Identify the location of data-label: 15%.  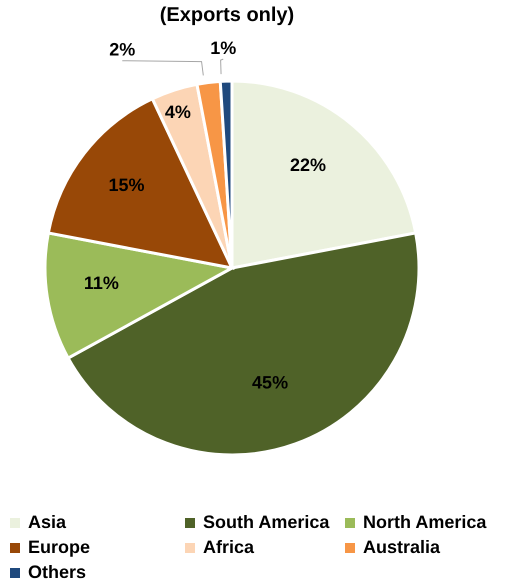
(126, 185).